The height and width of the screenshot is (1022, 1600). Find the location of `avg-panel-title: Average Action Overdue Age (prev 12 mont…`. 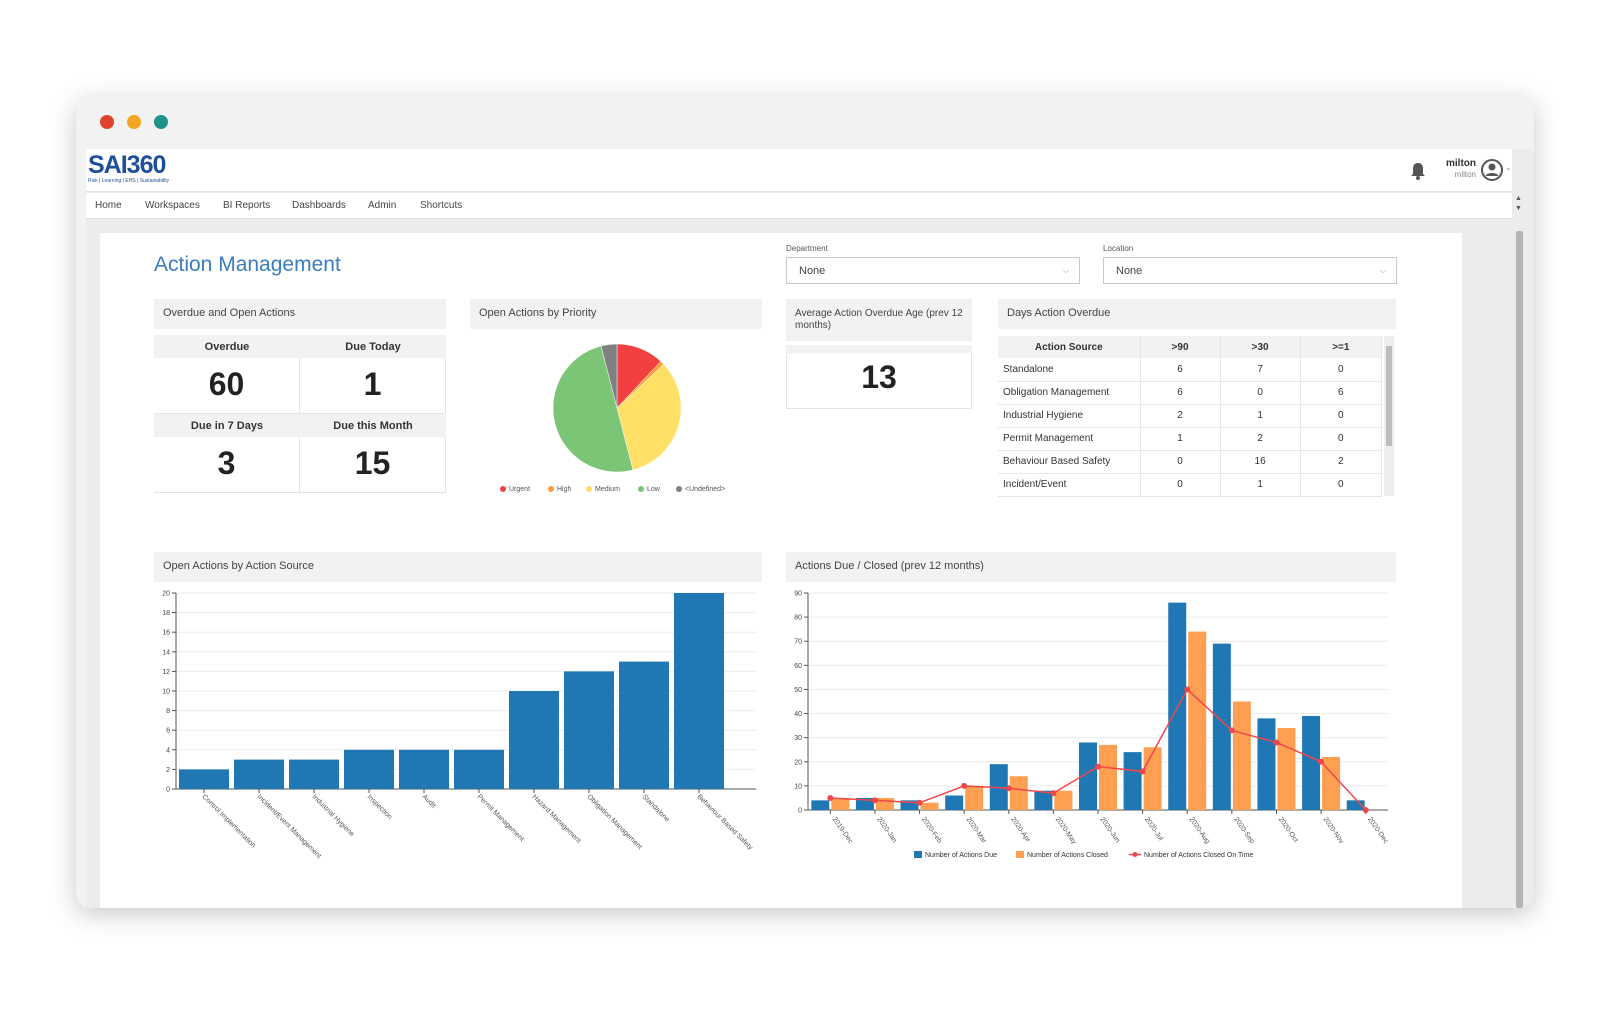

avg-panel-title: Average Action Overdue Age (prev 12 mont… is located at coordinates (879, 320).